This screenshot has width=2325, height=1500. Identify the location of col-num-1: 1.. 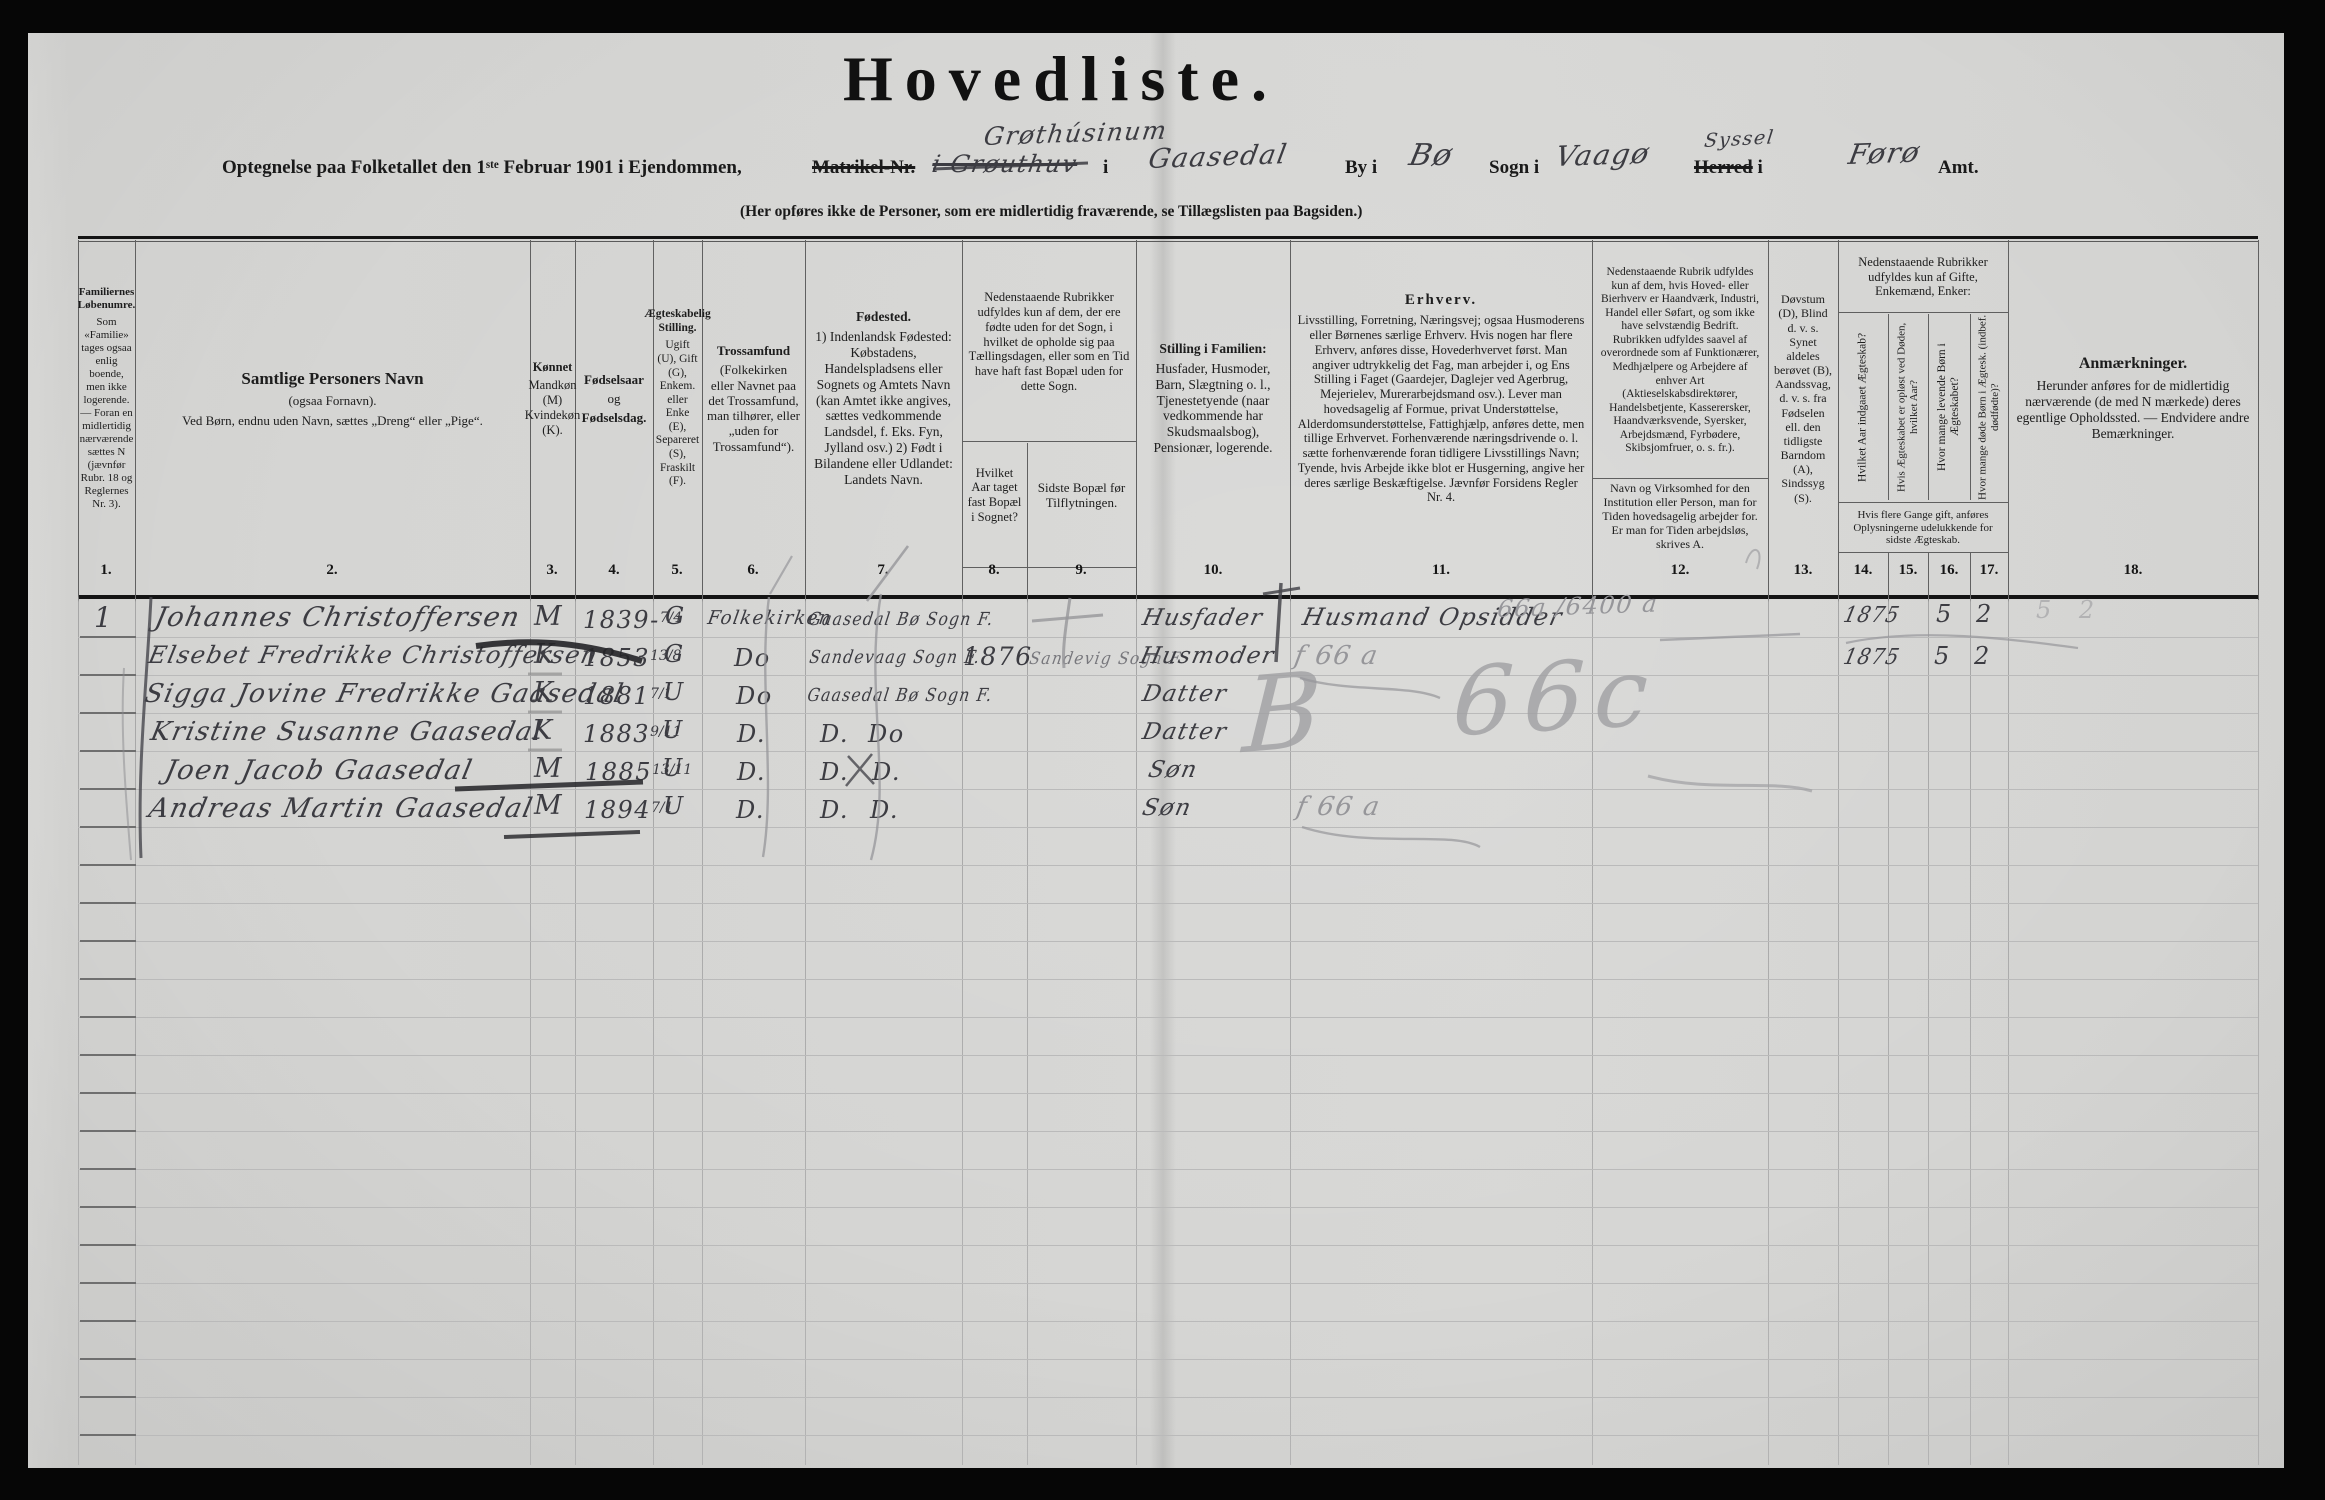
(106, 570).